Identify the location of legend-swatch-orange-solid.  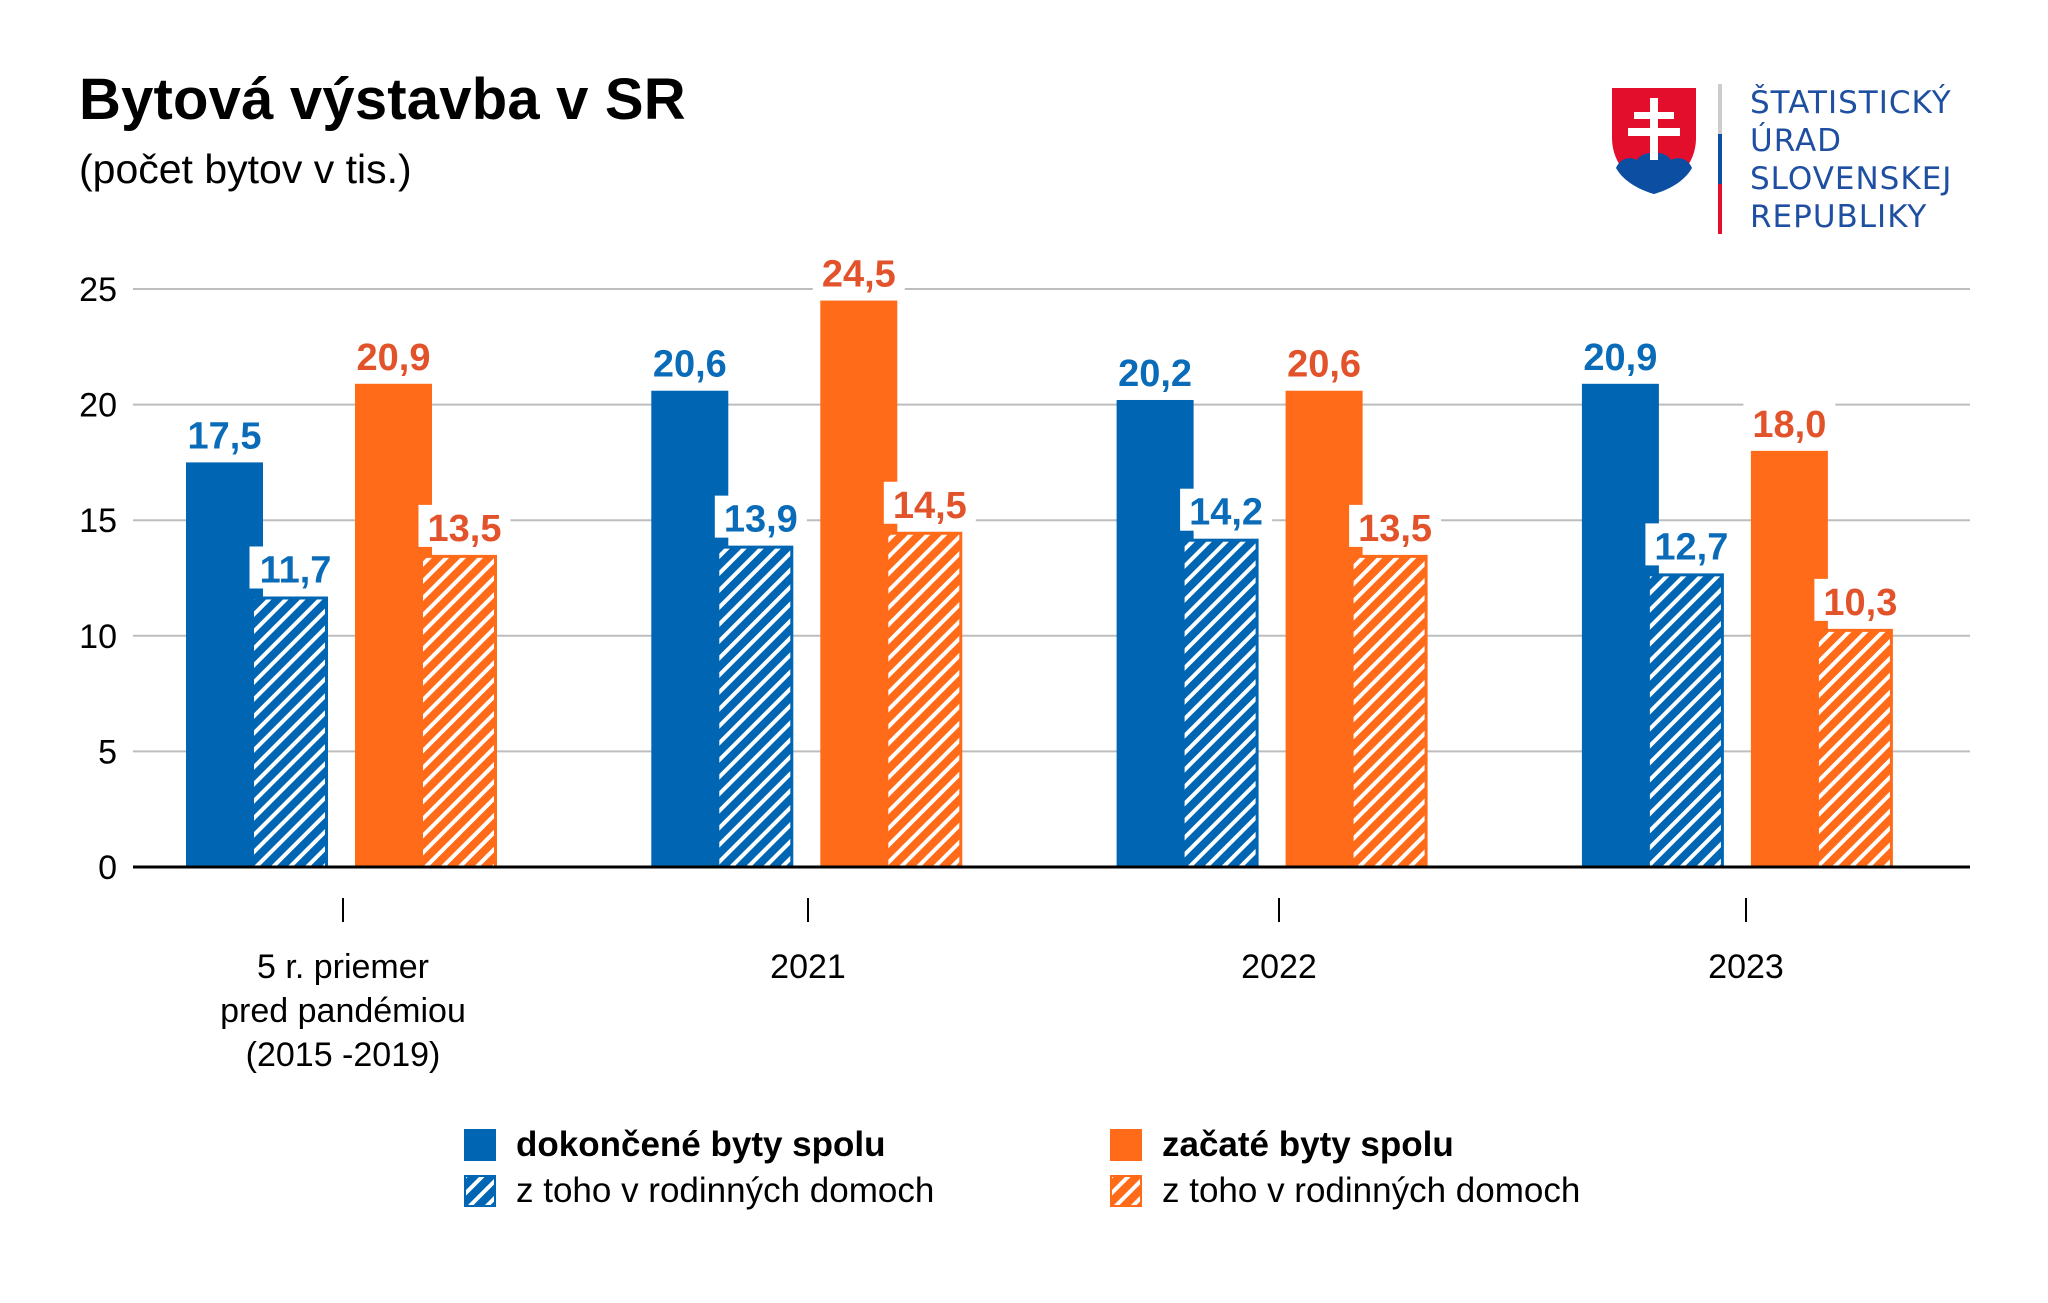
(1126, 1145).